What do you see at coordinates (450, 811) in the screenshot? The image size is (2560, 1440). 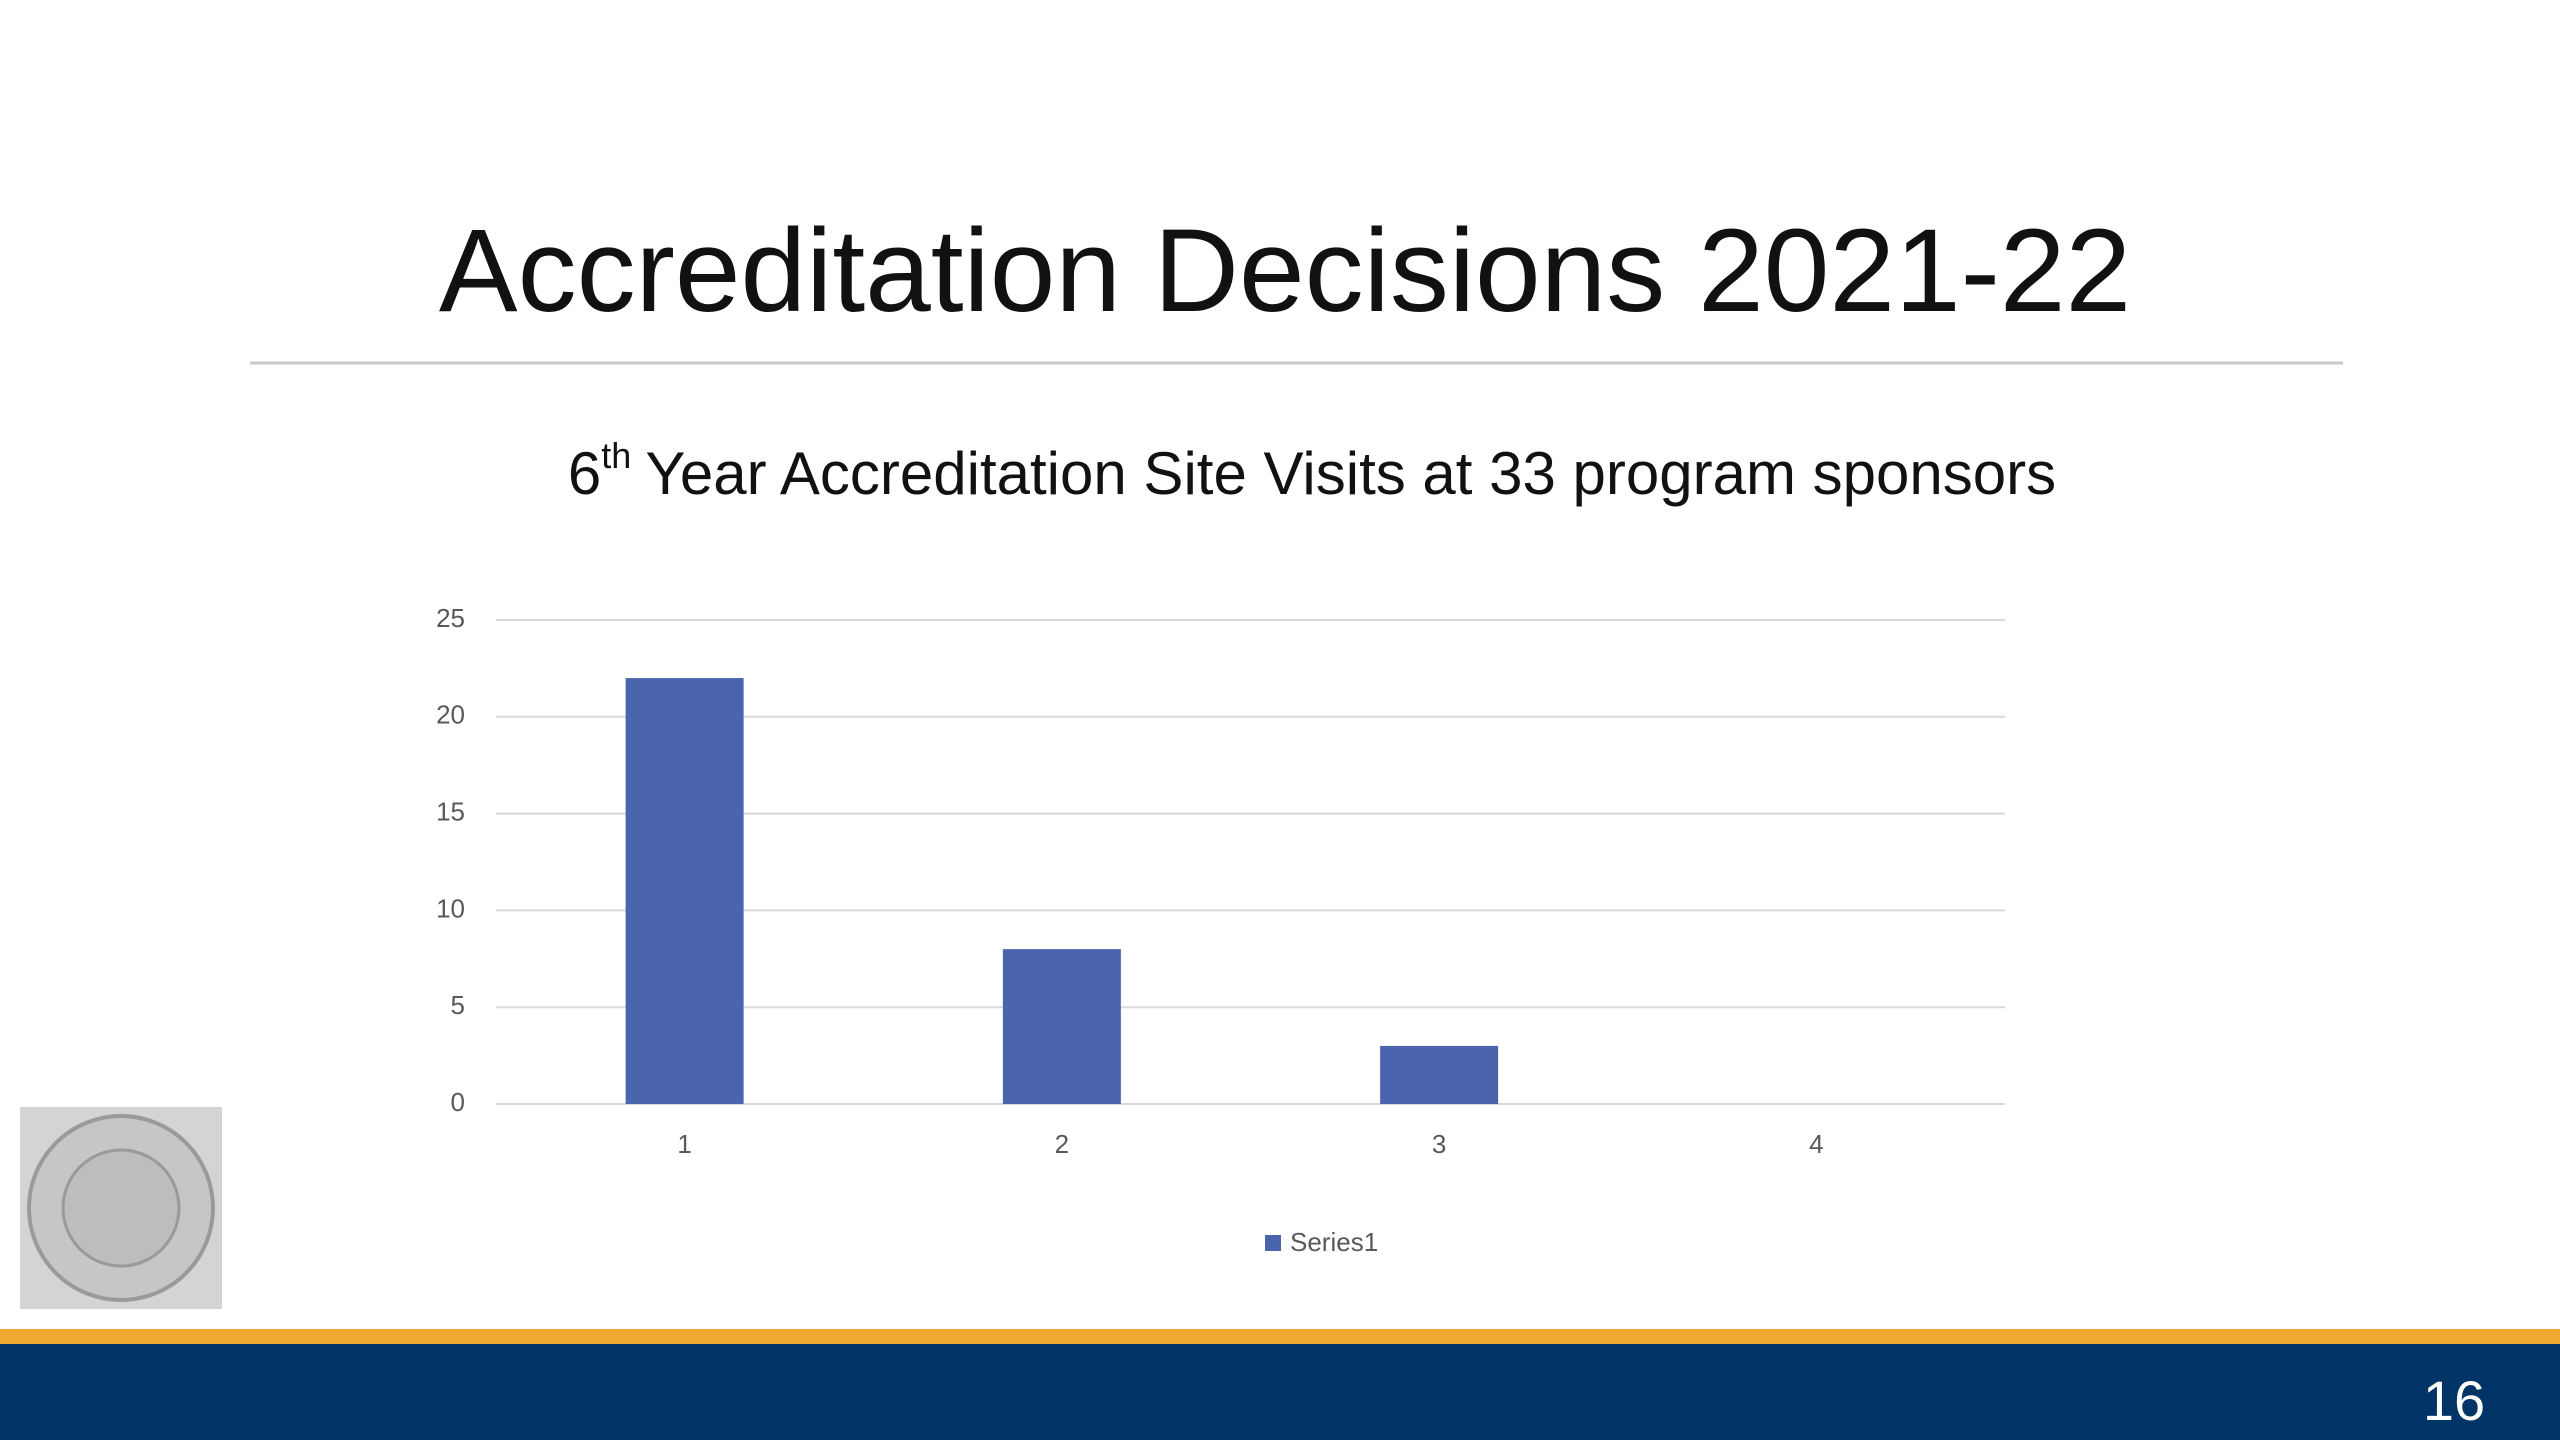 I see `y-tick-label: 15` at bounding box center [450, 811].